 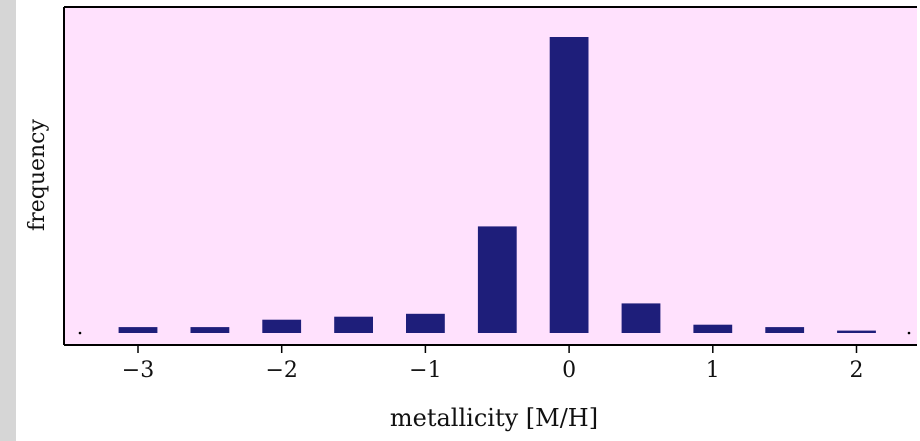 I want to click on x-tick-label: −3, so click(x=138, y=370).